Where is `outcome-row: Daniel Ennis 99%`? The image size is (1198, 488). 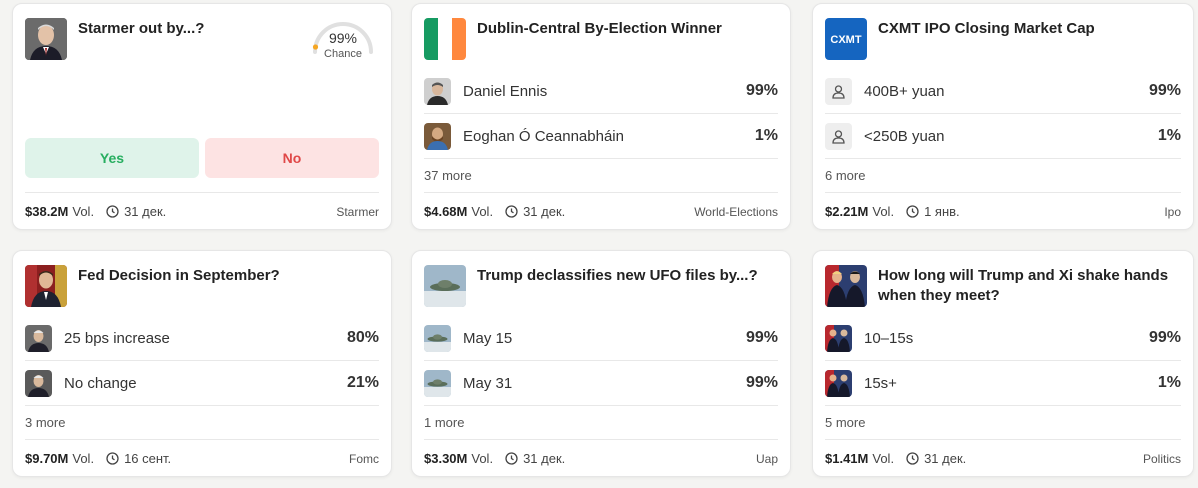 outcome-row: Daniel Ennis 99% is located at coordinates (601, 91).